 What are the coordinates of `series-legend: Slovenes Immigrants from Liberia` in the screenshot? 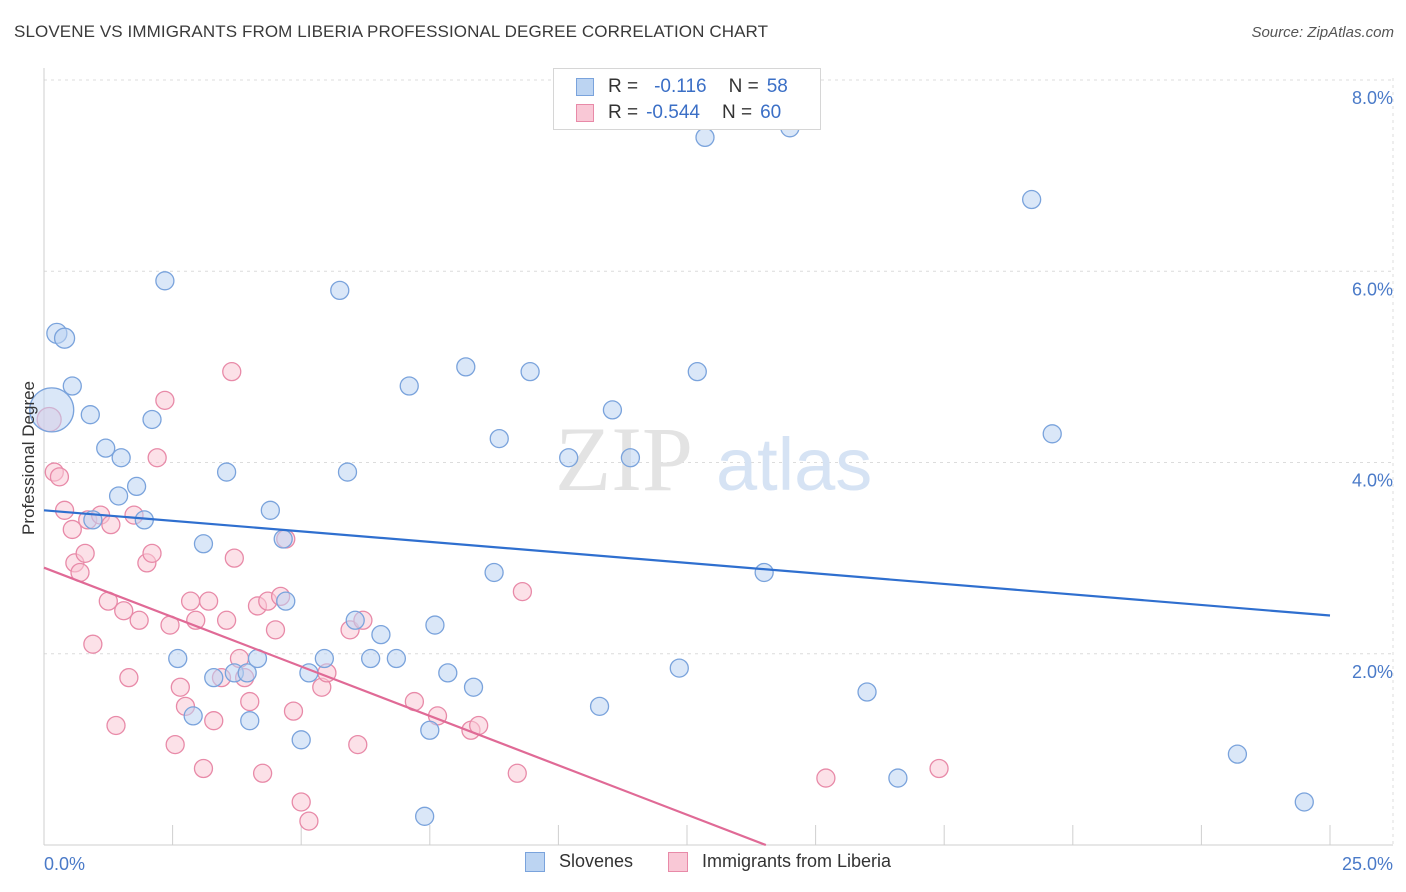 It's located at (703, 864).